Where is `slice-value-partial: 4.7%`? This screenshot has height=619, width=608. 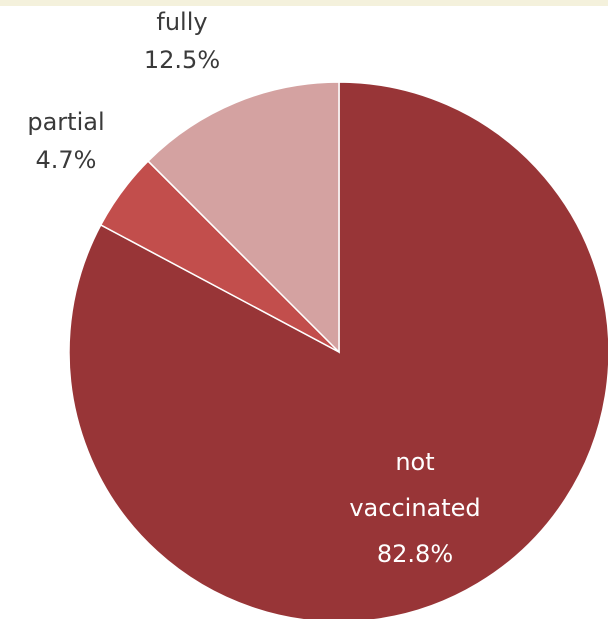 slice-value-partial: 4.7% is located at coordinates (66, 160).